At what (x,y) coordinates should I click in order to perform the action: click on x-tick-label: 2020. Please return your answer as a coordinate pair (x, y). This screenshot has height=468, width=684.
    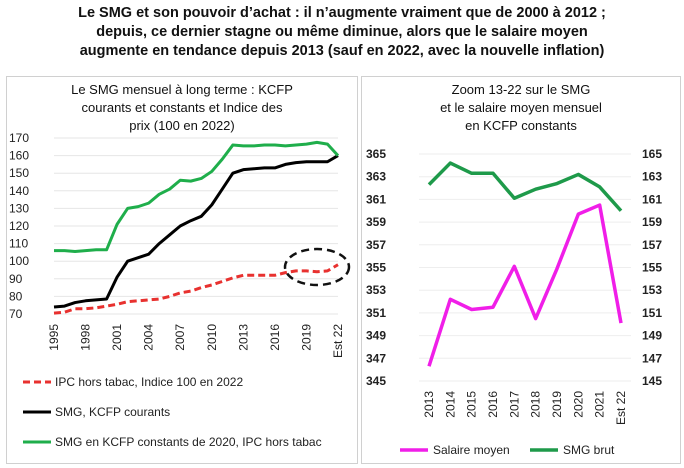
    Looking at the image, I should click on (578, 404).